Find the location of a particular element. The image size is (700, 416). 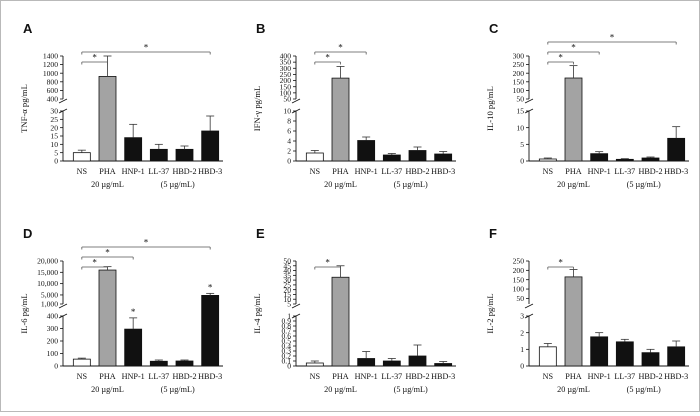

y-tick-label: 0.7 is located at coordinates (287, 331).